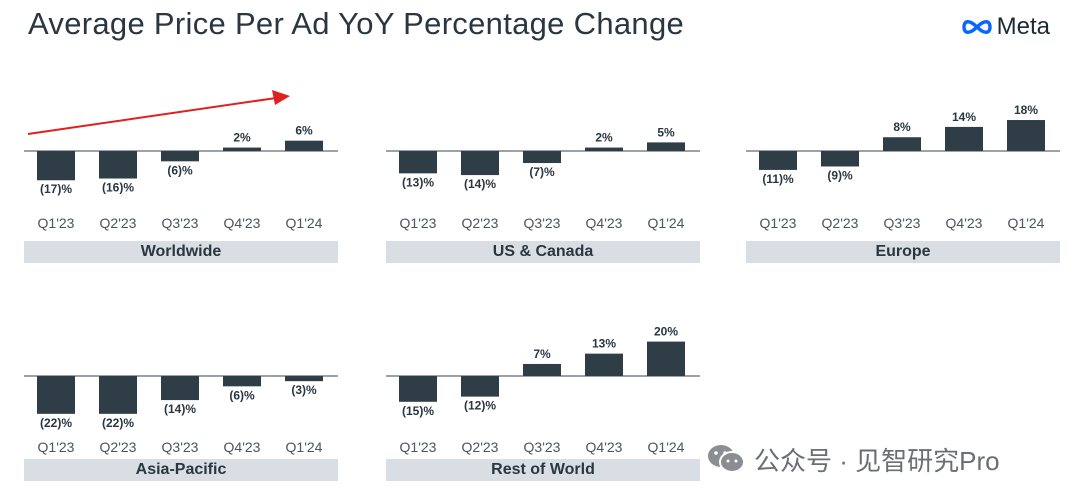 The width and height of the screenshot is (1080, 501). Describe the element at coordinates (158, 112) in the screenshot. I see `upward-trend-arrow` at that location.